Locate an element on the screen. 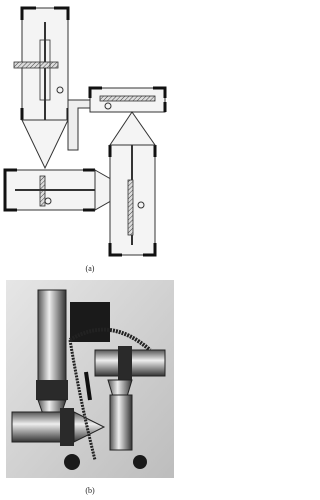 Image resolution: width=320 pixels, height=500 pixels. panel-label: (a) is located at coordinates (90, 268).